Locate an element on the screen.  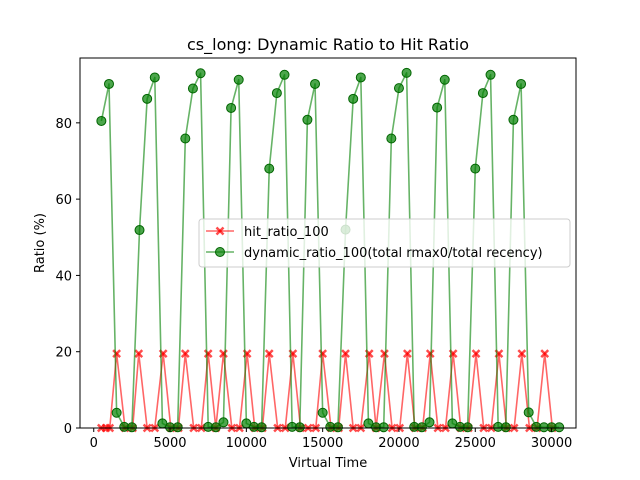
y-tick-label: 0 is located at coordinates (68, 429).